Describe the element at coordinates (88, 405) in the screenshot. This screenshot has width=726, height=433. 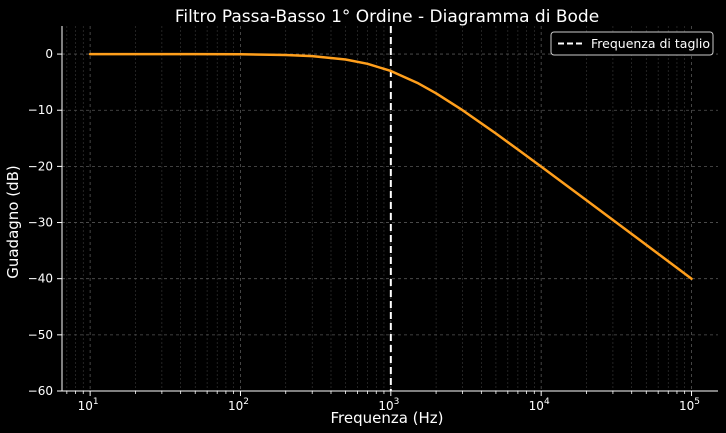
I see `x-tick-label: 10¹` at that location.